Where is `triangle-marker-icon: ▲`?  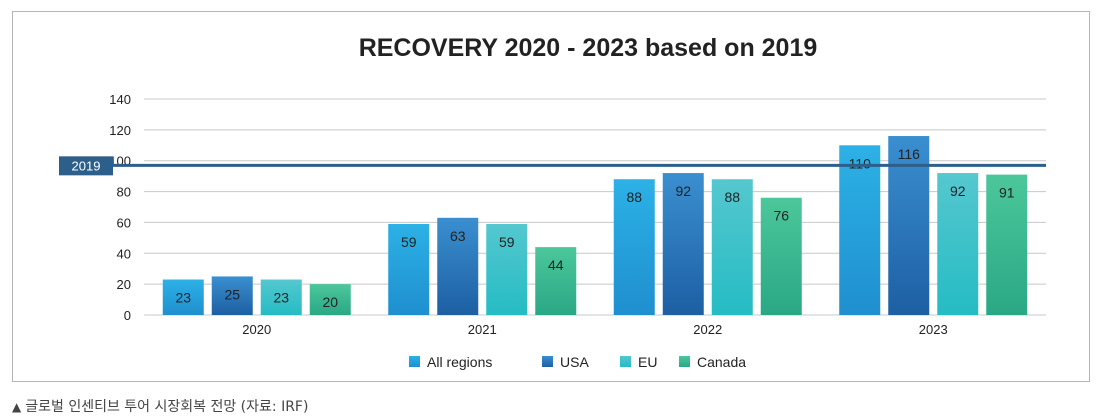
triangle-marker-icon: ▲ is located at coordinates (17, 407).